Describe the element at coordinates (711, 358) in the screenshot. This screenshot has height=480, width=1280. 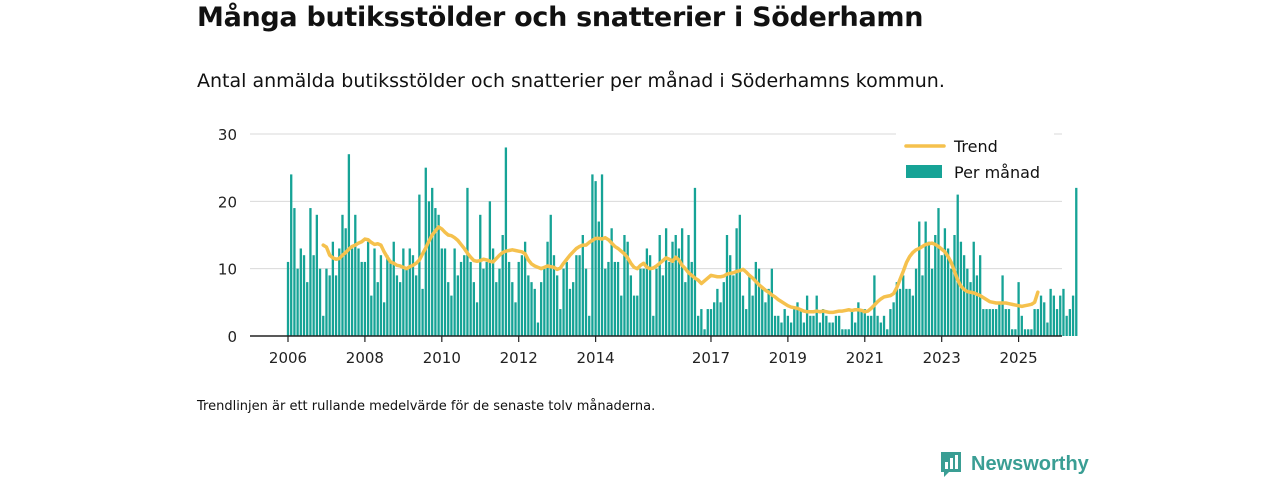
I see `x-tick-label: 2017` at that location.